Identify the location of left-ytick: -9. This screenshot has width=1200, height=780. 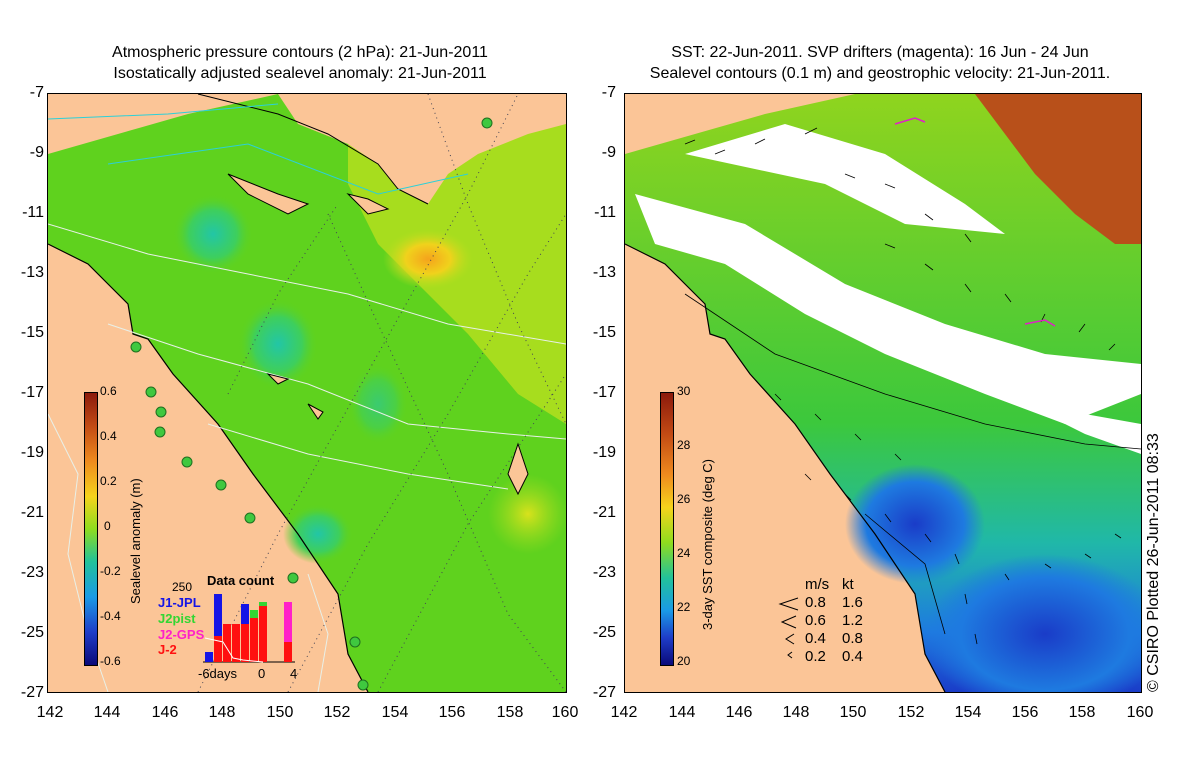
(36, 152).